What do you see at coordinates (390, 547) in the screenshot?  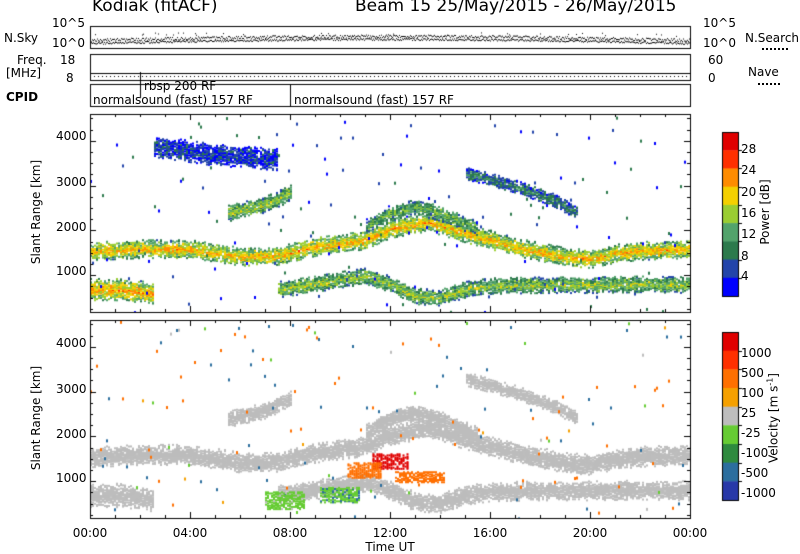 I see `x-axis-label: Time UT` at bounding box center [390, 547].